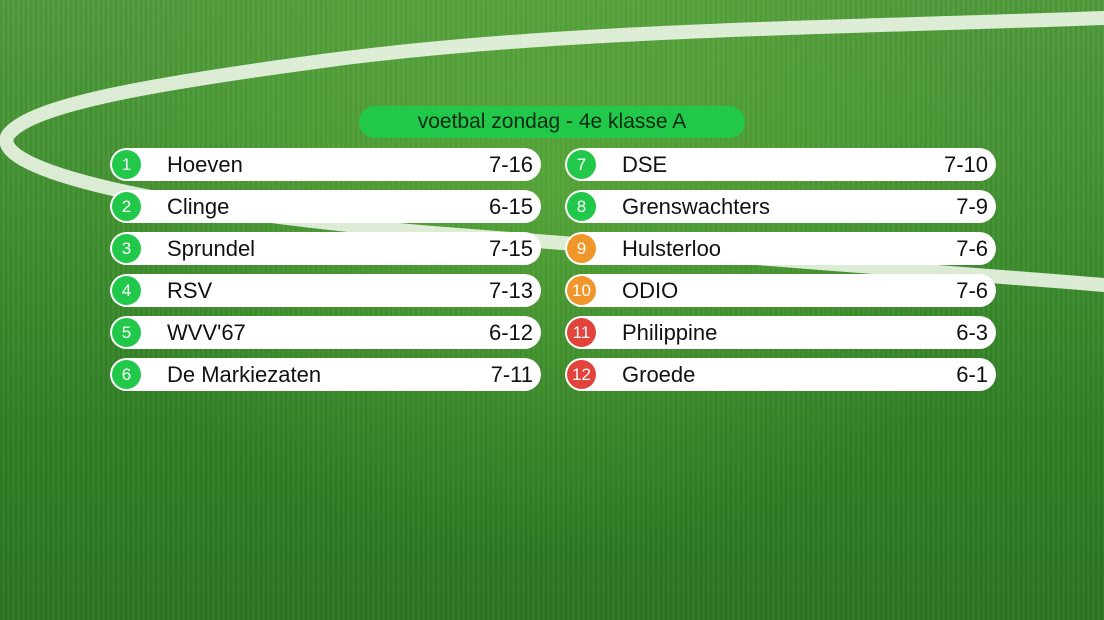  What do you see at coordinates (511, 374) in the screenshot?
I see `team-score: 7-11` at bounding box center [511, 374].